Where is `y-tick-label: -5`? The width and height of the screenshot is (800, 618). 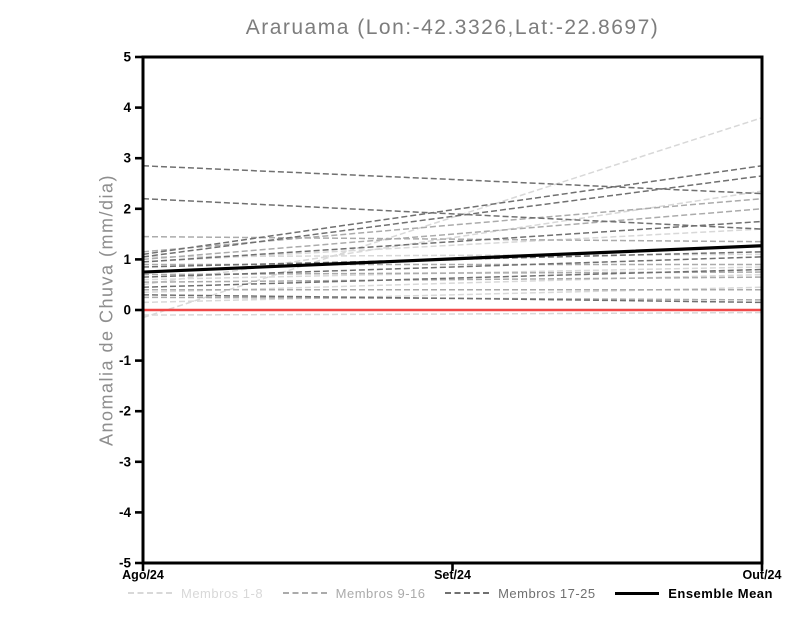
y-tick-label: -5 is located at coordinates (125, 563).